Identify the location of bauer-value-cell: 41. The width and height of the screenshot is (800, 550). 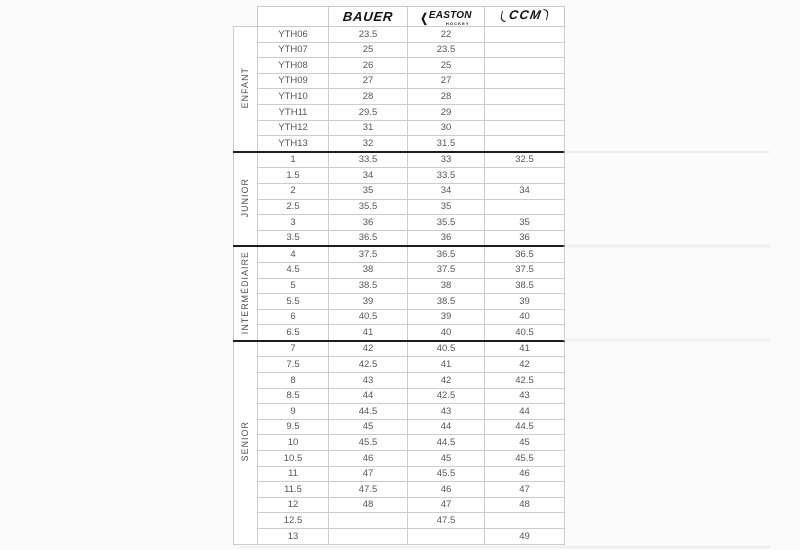
(368, 333).